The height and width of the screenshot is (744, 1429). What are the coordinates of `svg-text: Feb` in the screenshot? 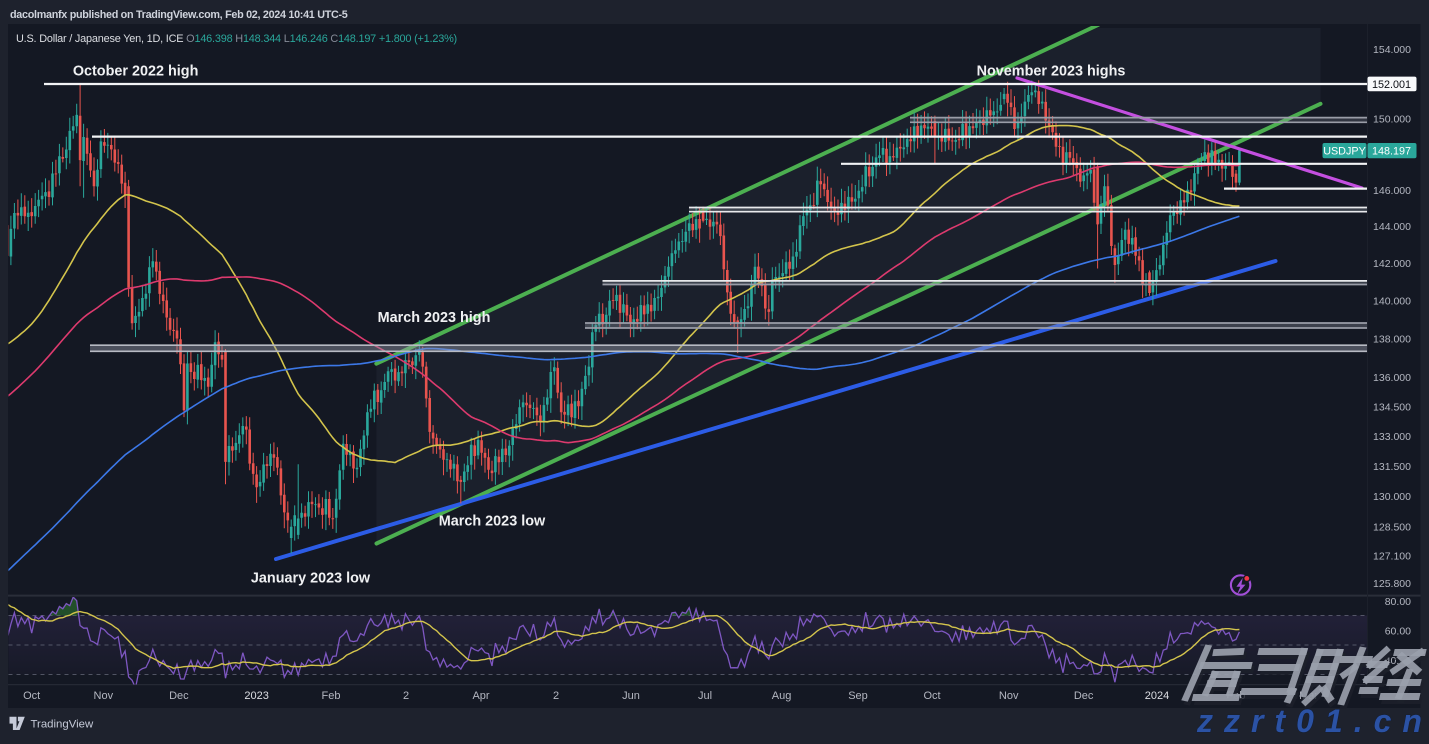 It's located at (331, 696).